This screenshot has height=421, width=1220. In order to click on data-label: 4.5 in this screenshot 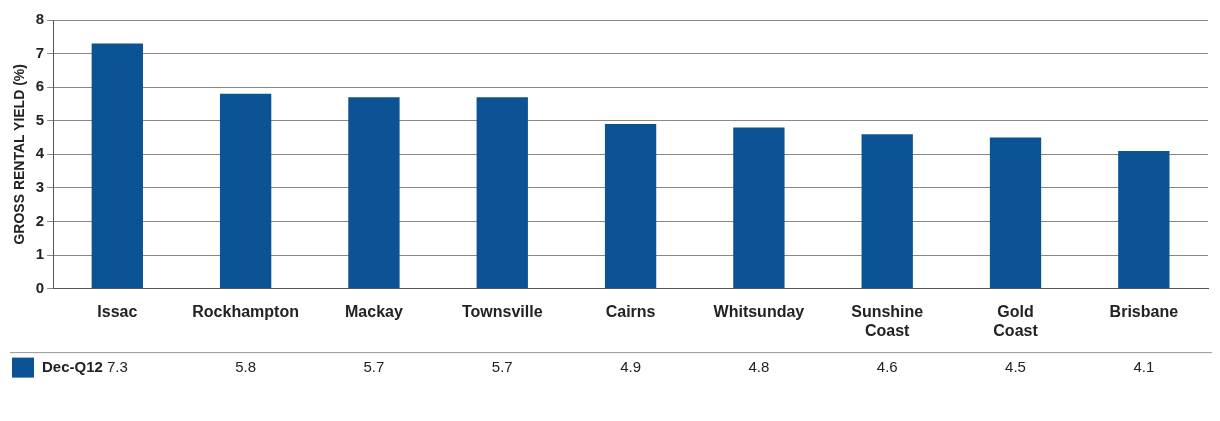, I will do `click(1015, 366)`.